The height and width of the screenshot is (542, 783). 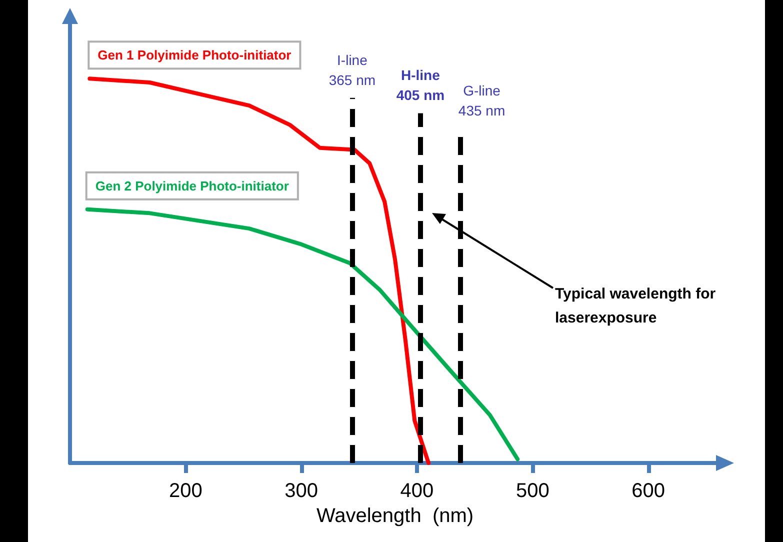 What do you see at coordinates (185, 491) in the screenshot?
I see `x-tick-label: 200` at bounding box center [185, 491].